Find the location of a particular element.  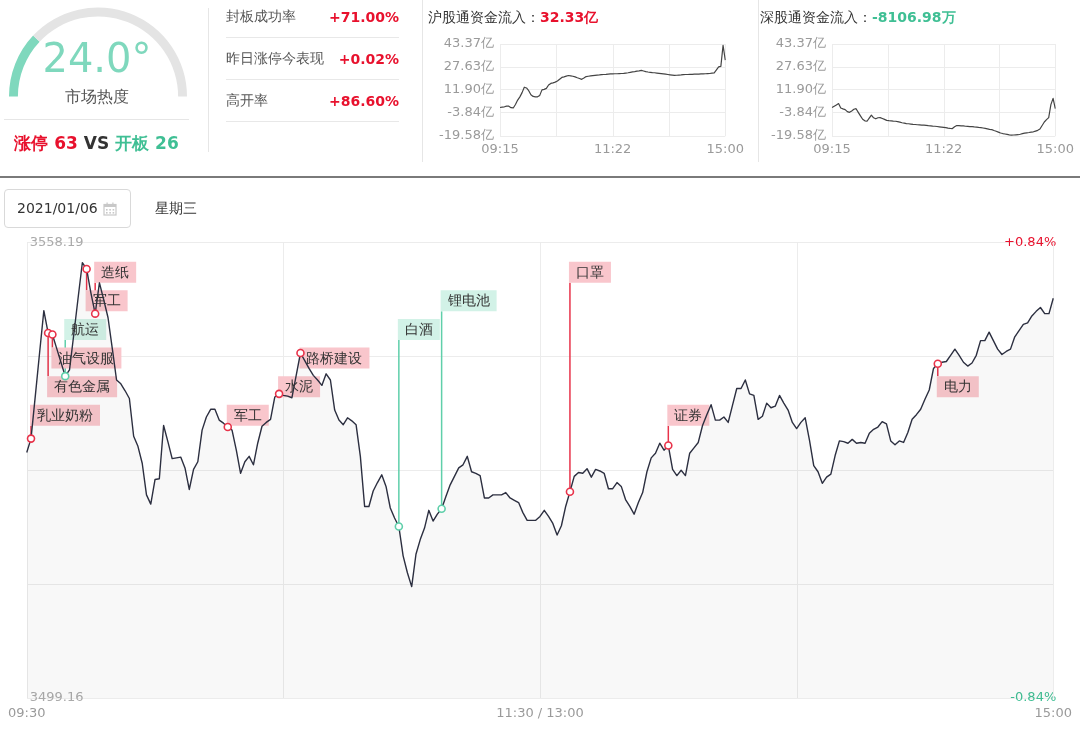

chart-subtitle: 32.33亿 is located at coordinates (569, 17).